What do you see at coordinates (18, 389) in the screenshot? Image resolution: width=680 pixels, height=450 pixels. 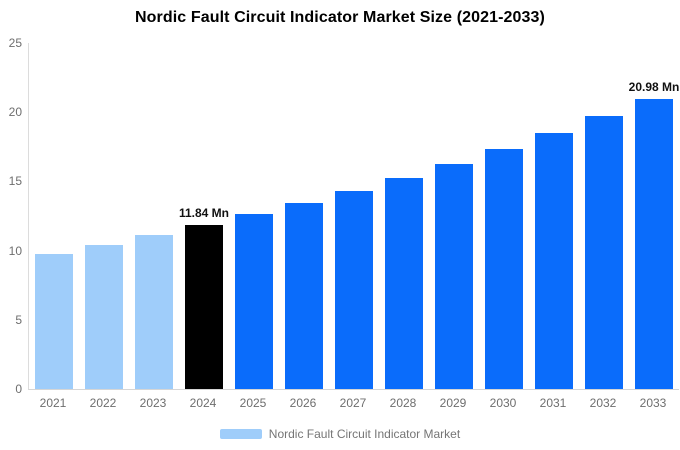 I see `y-tick-label: 0` at bounding box center [18, 389].